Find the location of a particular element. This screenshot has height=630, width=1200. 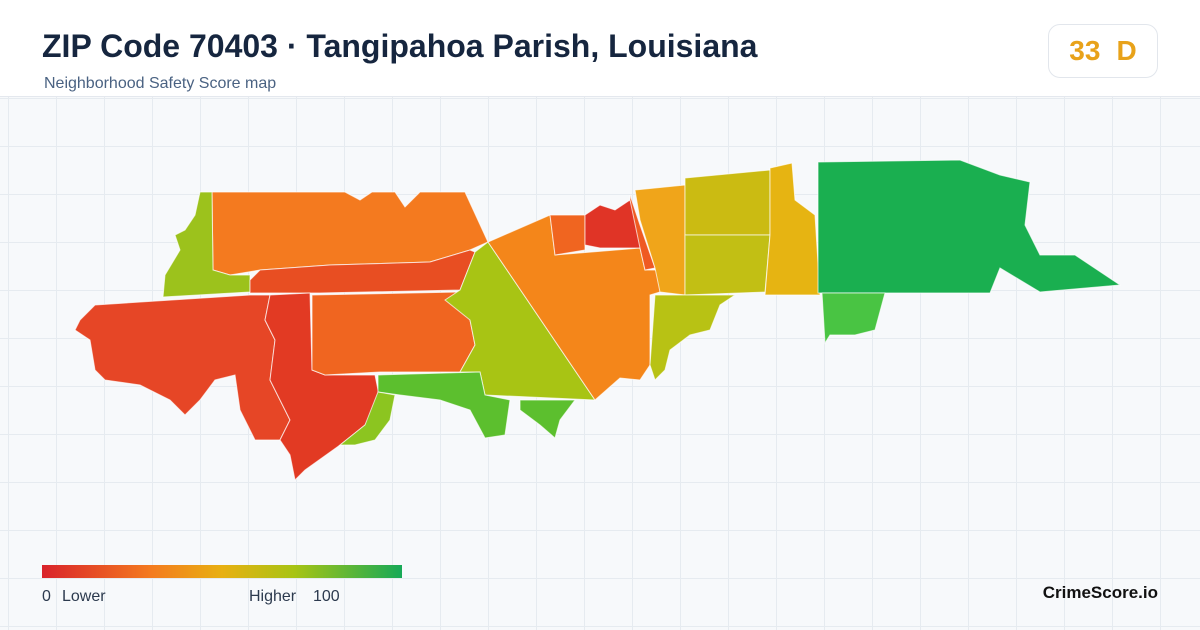

grade: D is located at coordinates (1126, 50).